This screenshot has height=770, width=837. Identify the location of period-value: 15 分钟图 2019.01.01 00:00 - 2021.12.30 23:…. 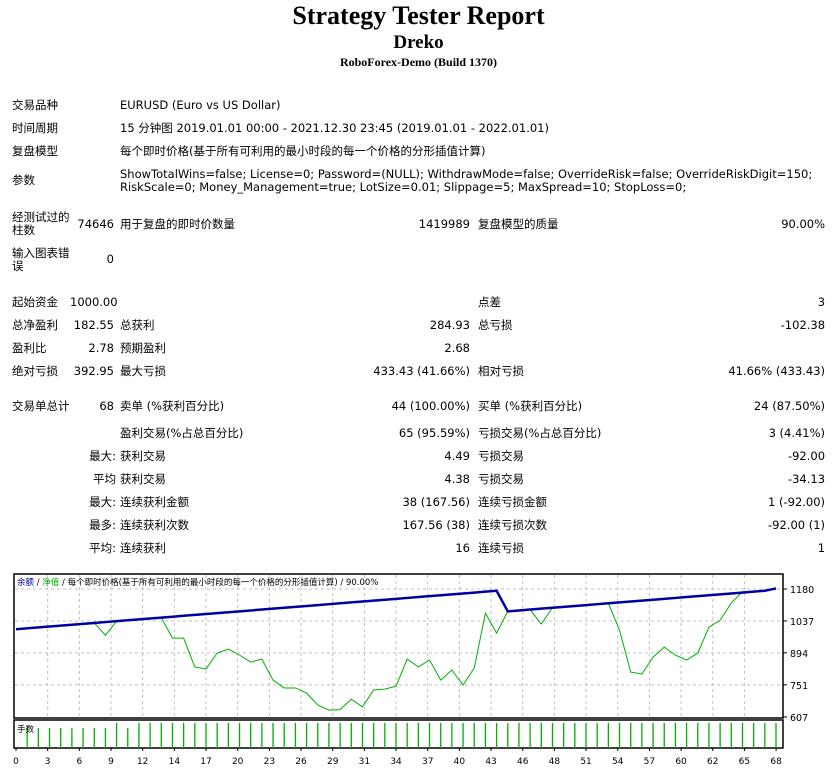
(334, 128).